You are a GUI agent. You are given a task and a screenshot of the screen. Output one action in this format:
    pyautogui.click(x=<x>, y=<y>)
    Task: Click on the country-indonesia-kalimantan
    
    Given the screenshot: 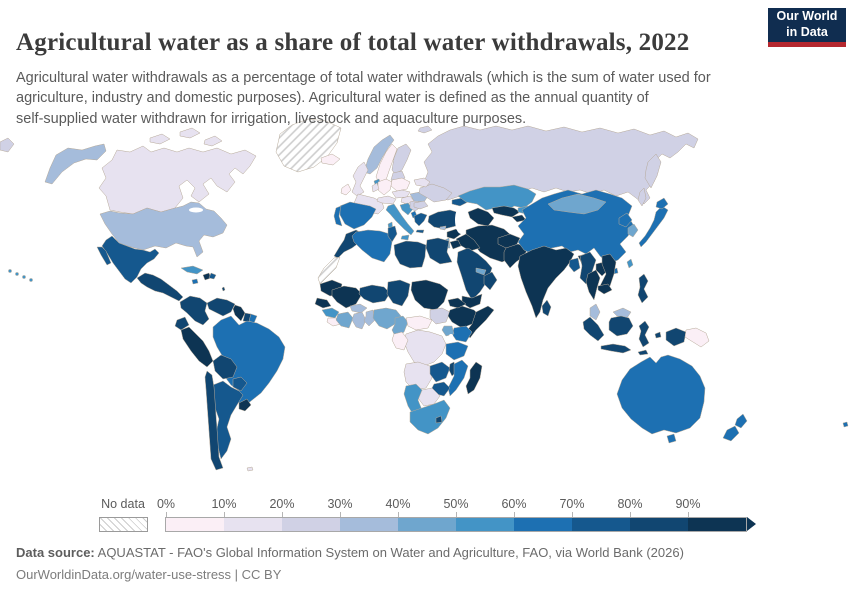 What is the action you would take?
    pyautogui.click(x=621, y=326)
    